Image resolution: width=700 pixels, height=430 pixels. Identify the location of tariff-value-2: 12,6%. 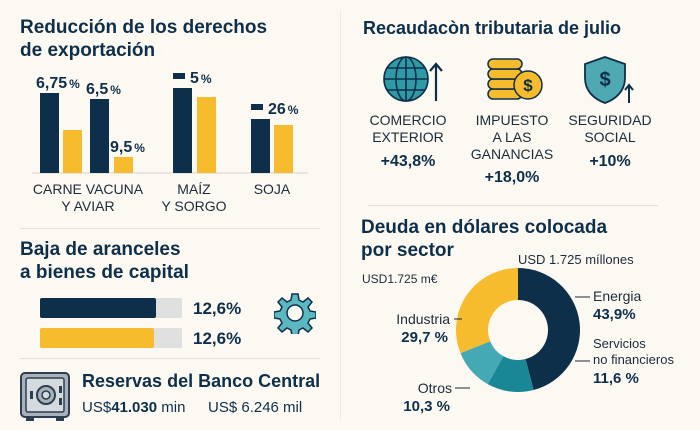
(217, 338).